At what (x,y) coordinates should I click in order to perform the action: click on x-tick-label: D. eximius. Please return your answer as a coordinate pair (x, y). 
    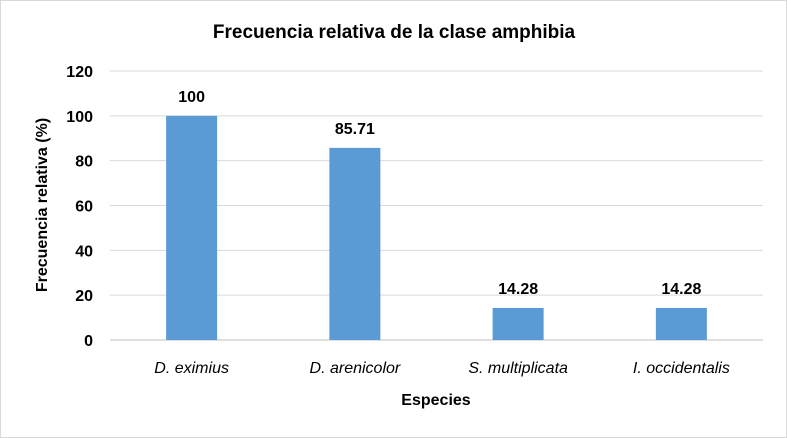
    Looking at the image, I should click on (191, 368).